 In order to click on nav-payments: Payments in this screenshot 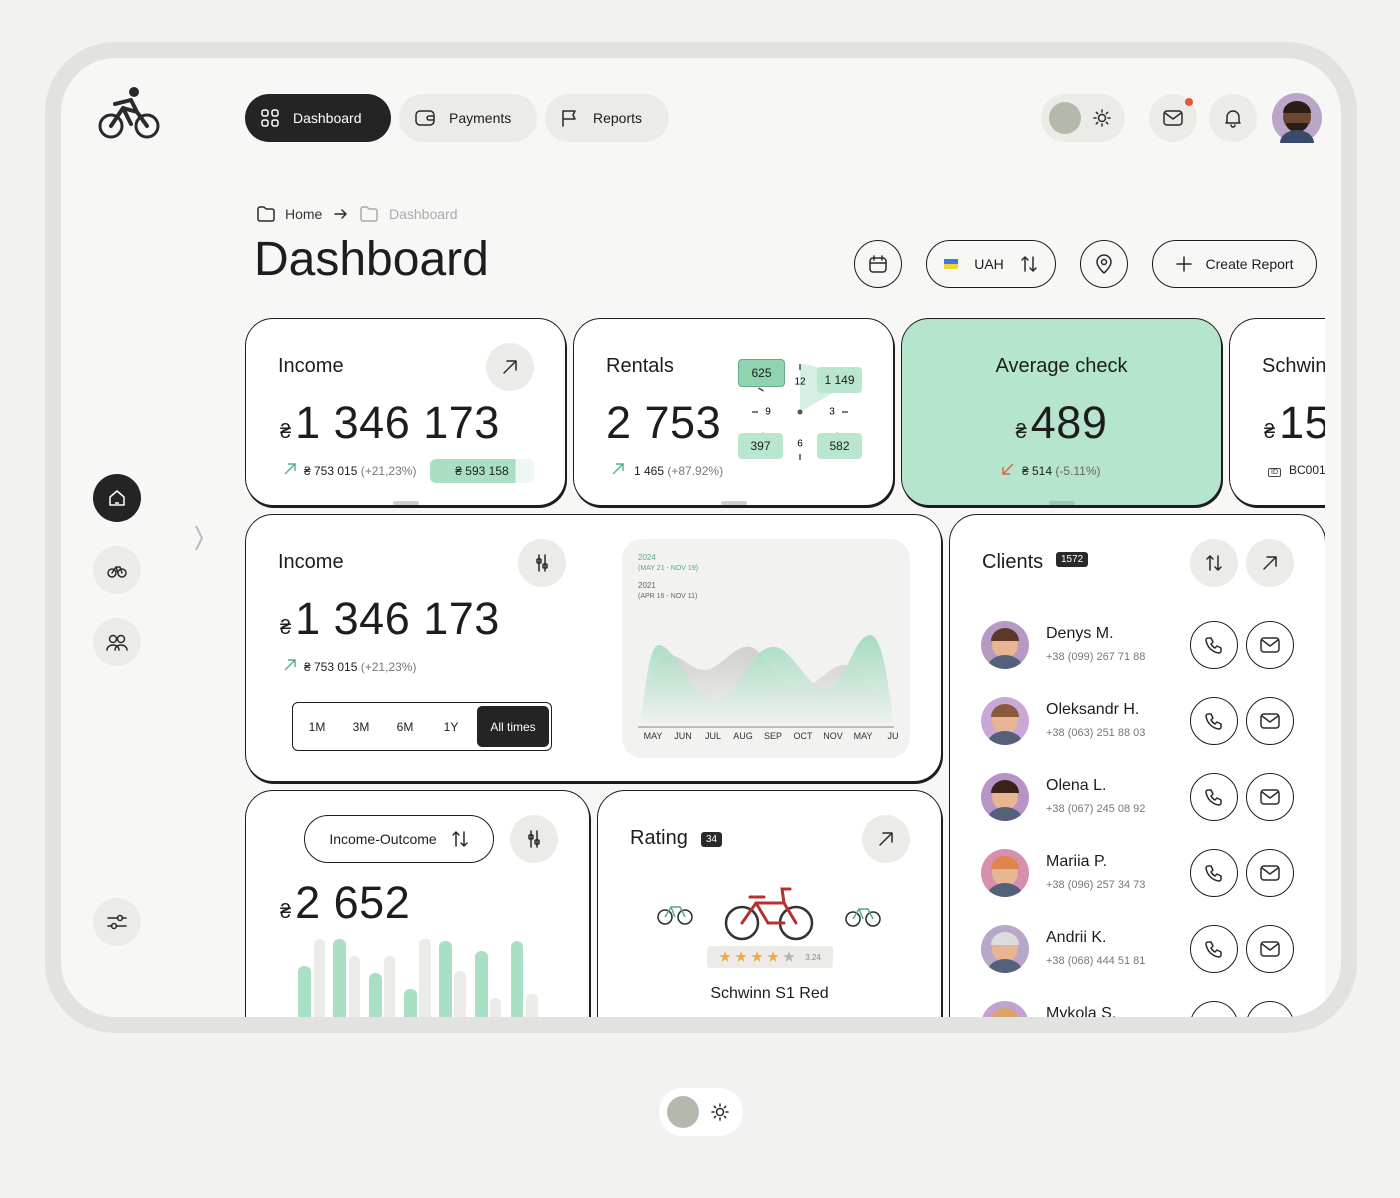, I will do `click(468, 118)`.